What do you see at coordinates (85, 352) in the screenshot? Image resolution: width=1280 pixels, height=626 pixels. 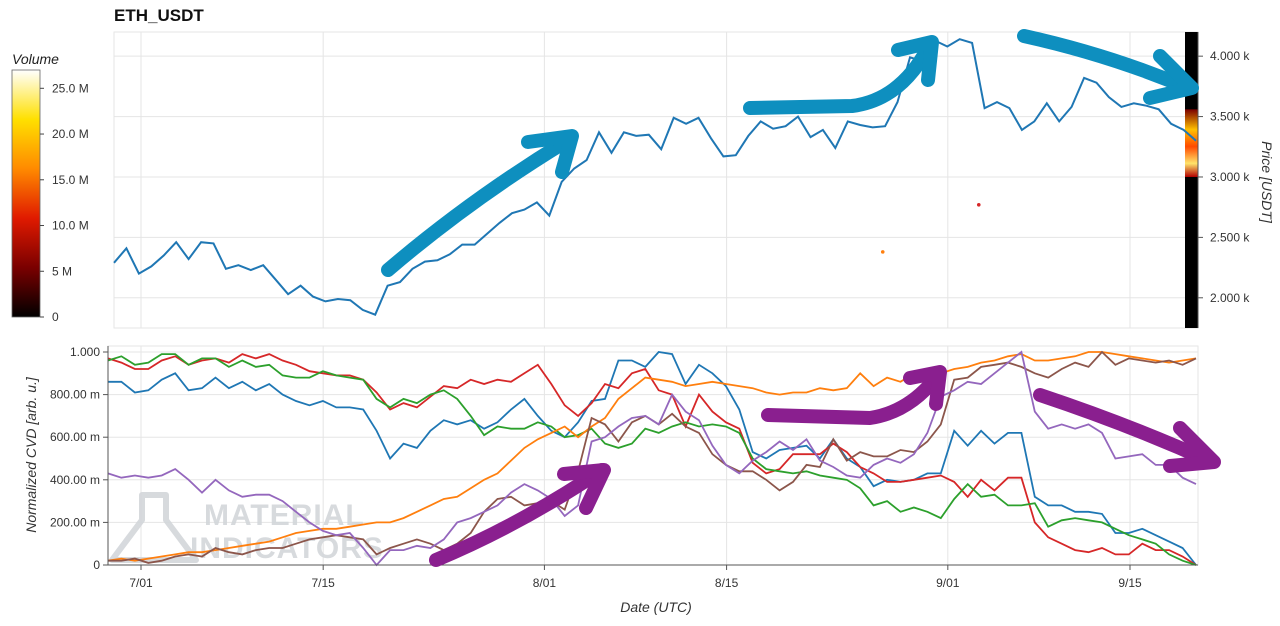 I see `cvd-tick-label: 1.000` at bounding box center [85, 352].